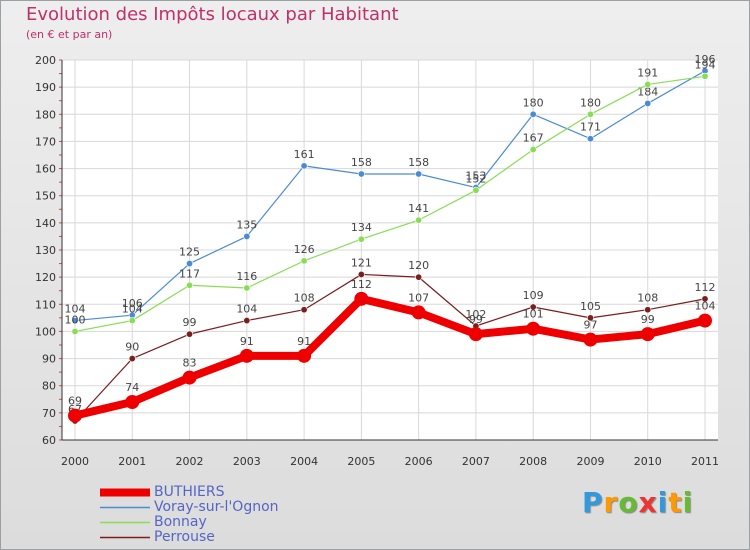 This screenshot has height=550, width=750. I want to click on x-tick-label: 2000, so click(75, 461).